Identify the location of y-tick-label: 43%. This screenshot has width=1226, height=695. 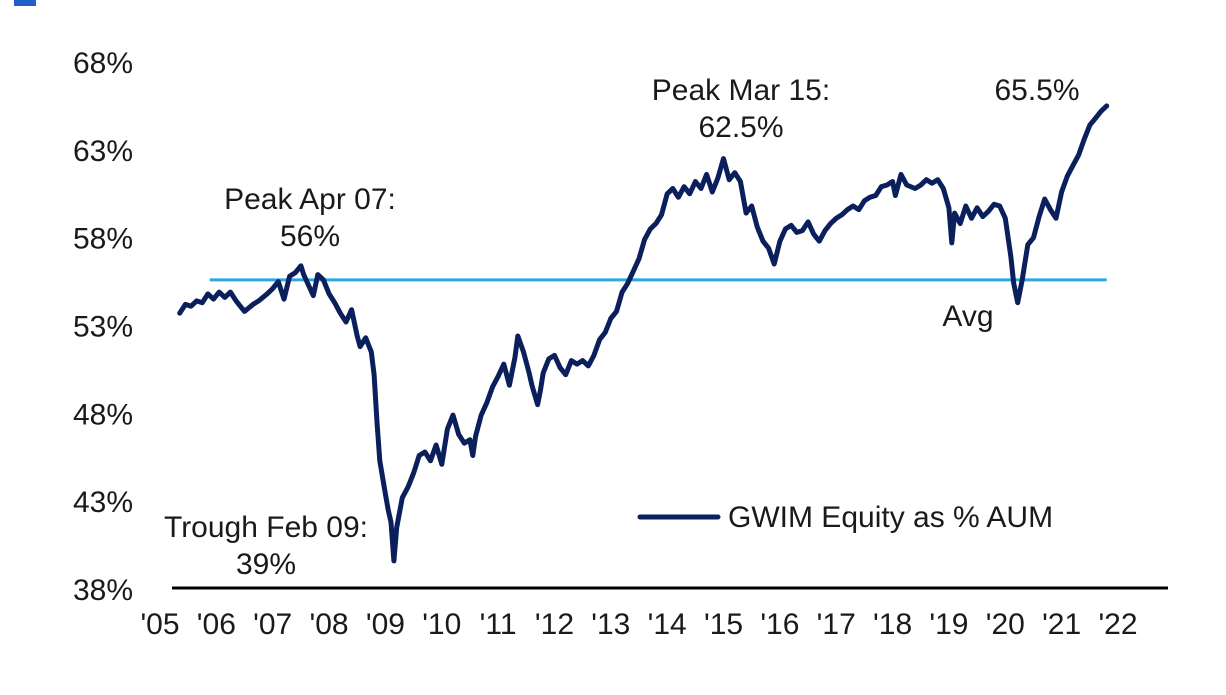
(103, 502).